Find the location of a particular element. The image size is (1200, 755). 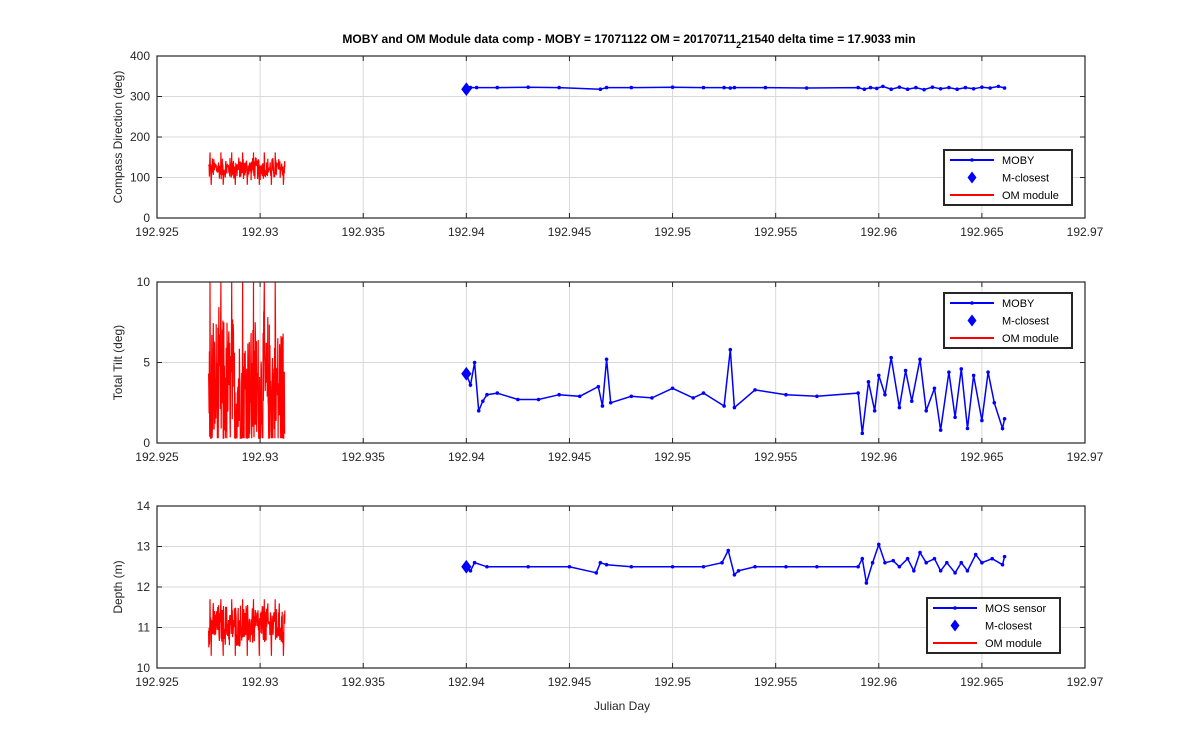

legend-label: M-closest is located at coordinates (1008, 627).